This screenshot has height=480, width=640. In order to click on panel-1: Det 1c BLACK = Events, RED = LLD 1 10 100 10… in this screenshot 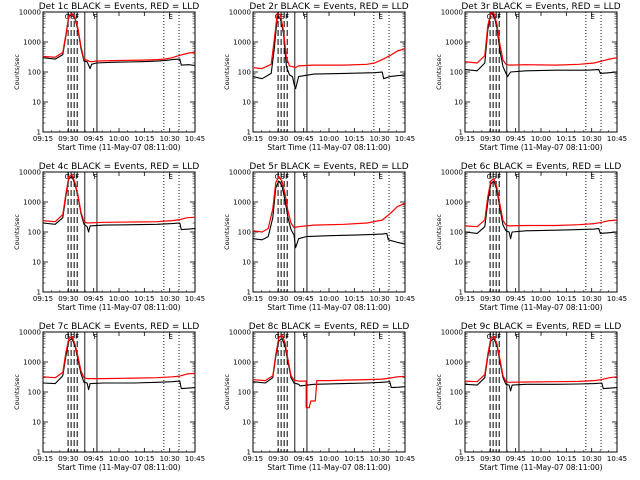, I will do `click(109, 77)`.